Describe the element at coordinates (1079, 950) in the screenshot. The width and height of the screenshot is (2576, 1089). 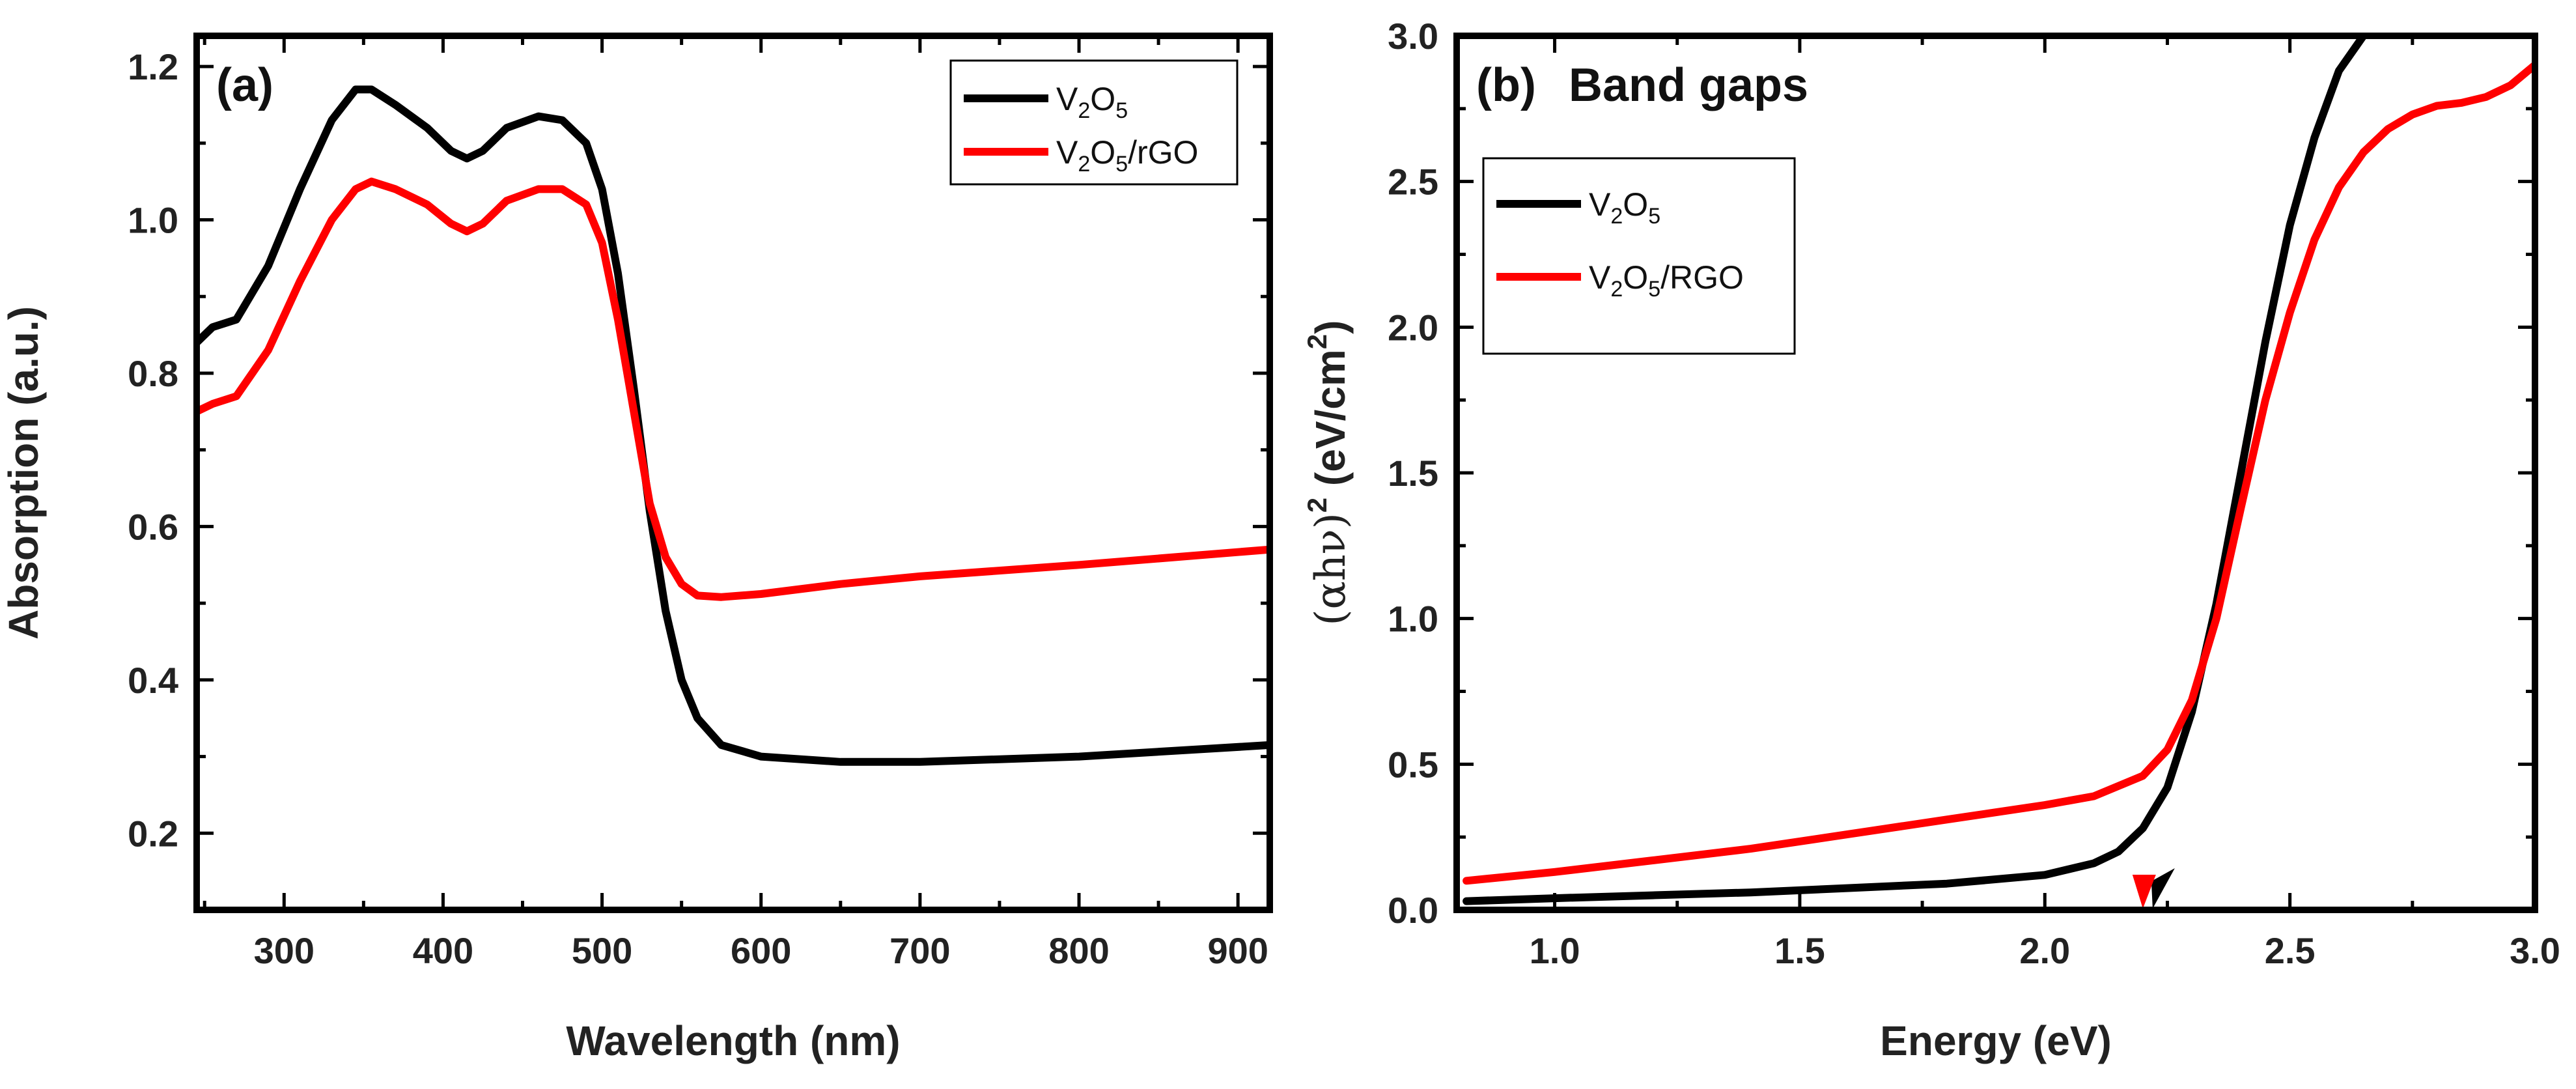
I see `x-tick-label: 800` at that location.